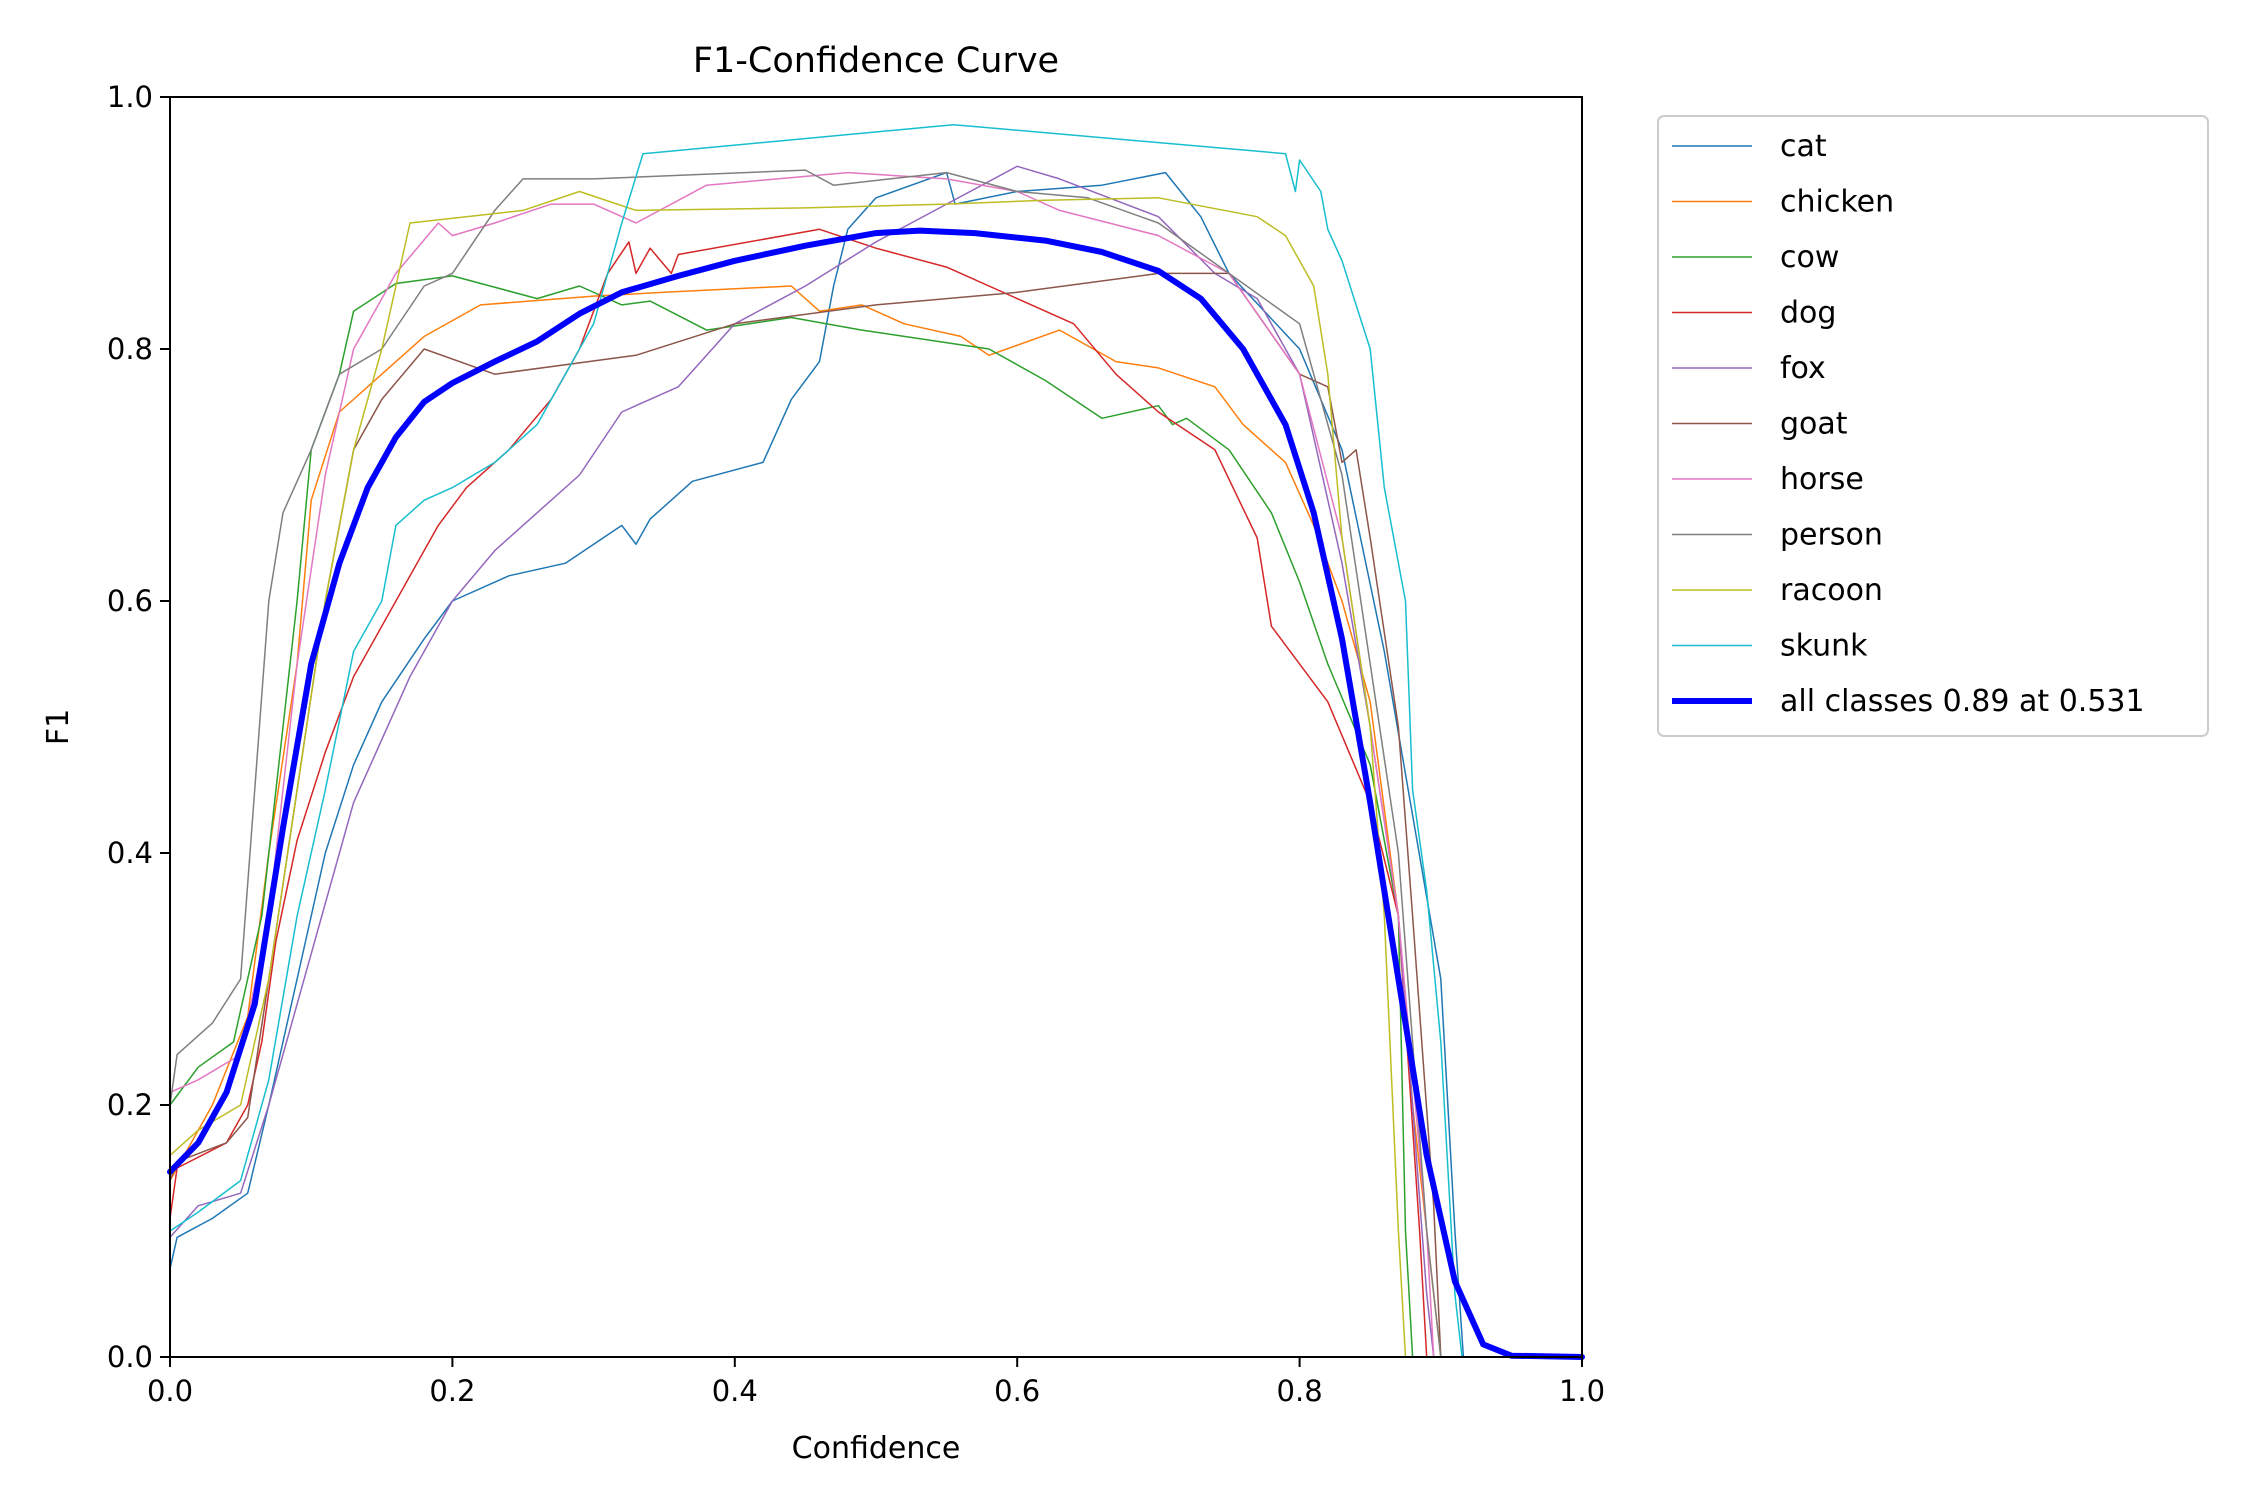 The width and height of the screenshot is (2250, 1500). Describe the element at coordinates (735, 1391) in the screenshot. I see `x-tick-label: 0.4` at that location.